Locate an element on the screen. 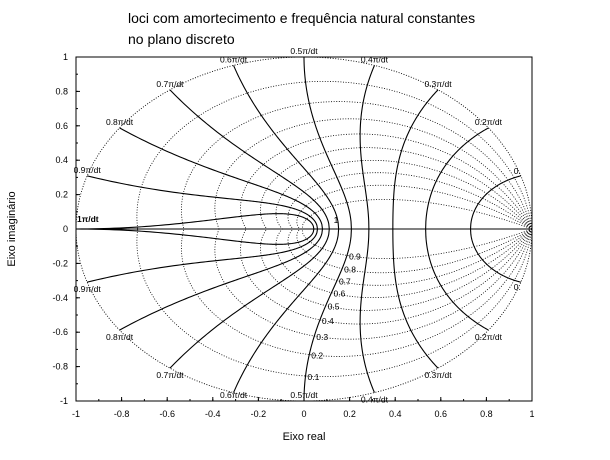 This screenshot has width=610, height=460. frequency-label-upper: 0.4π/dt is located at coordinates (375, 59).